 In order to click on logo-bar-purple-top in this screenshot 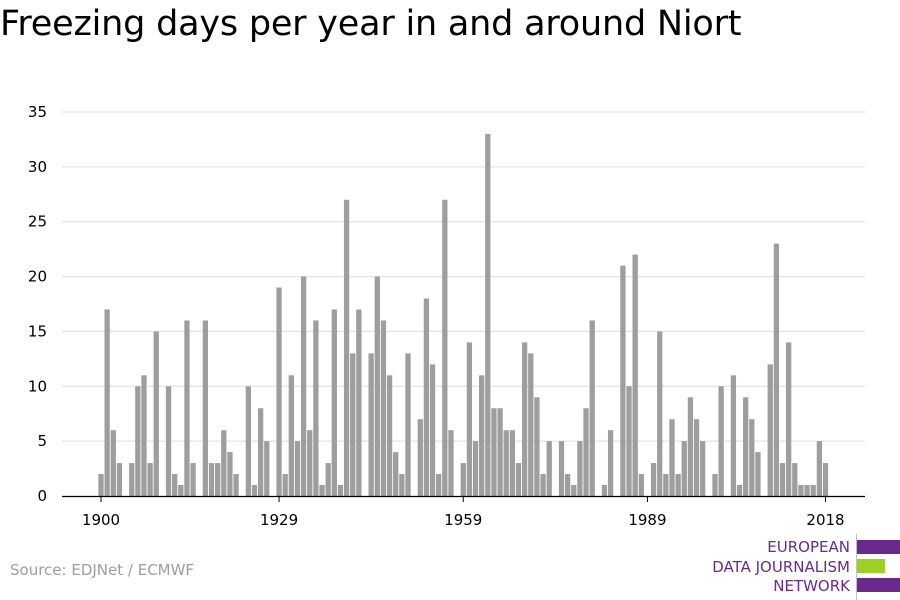, I will do `click(878, 547)`.